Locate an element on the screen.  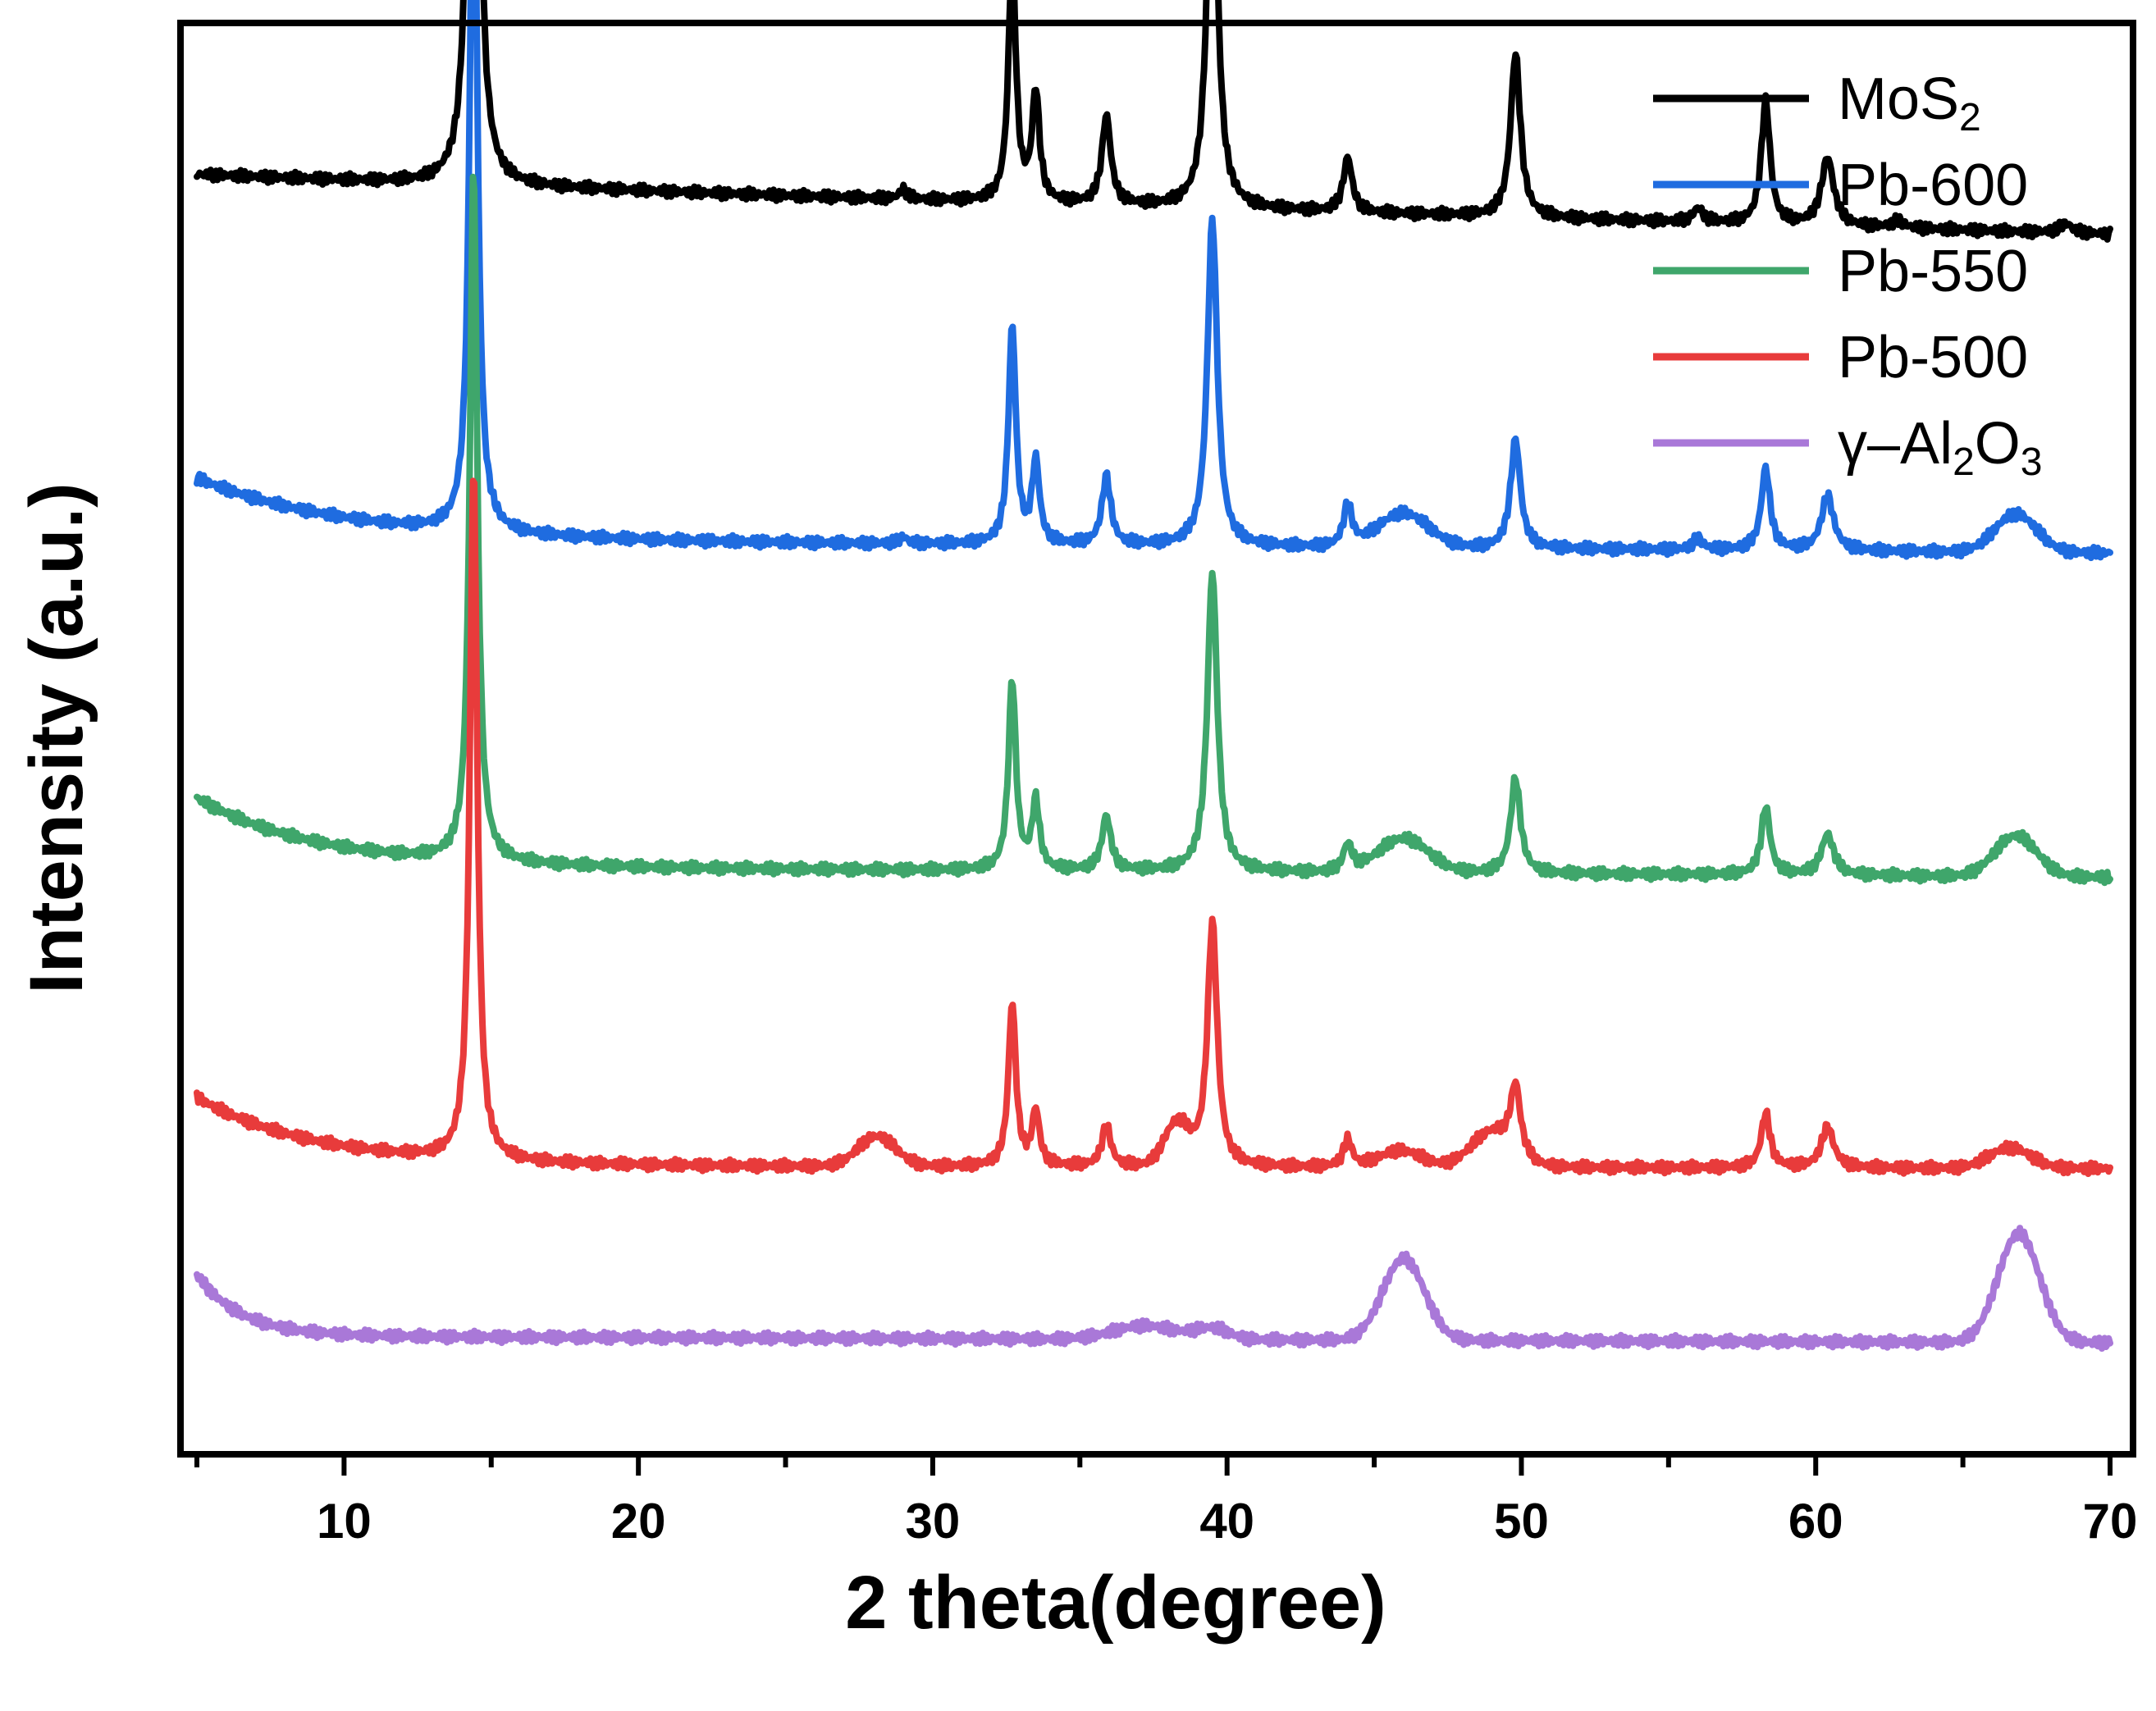
legend-label-mos2: MoS2 is located at coordinates (1910, 102).